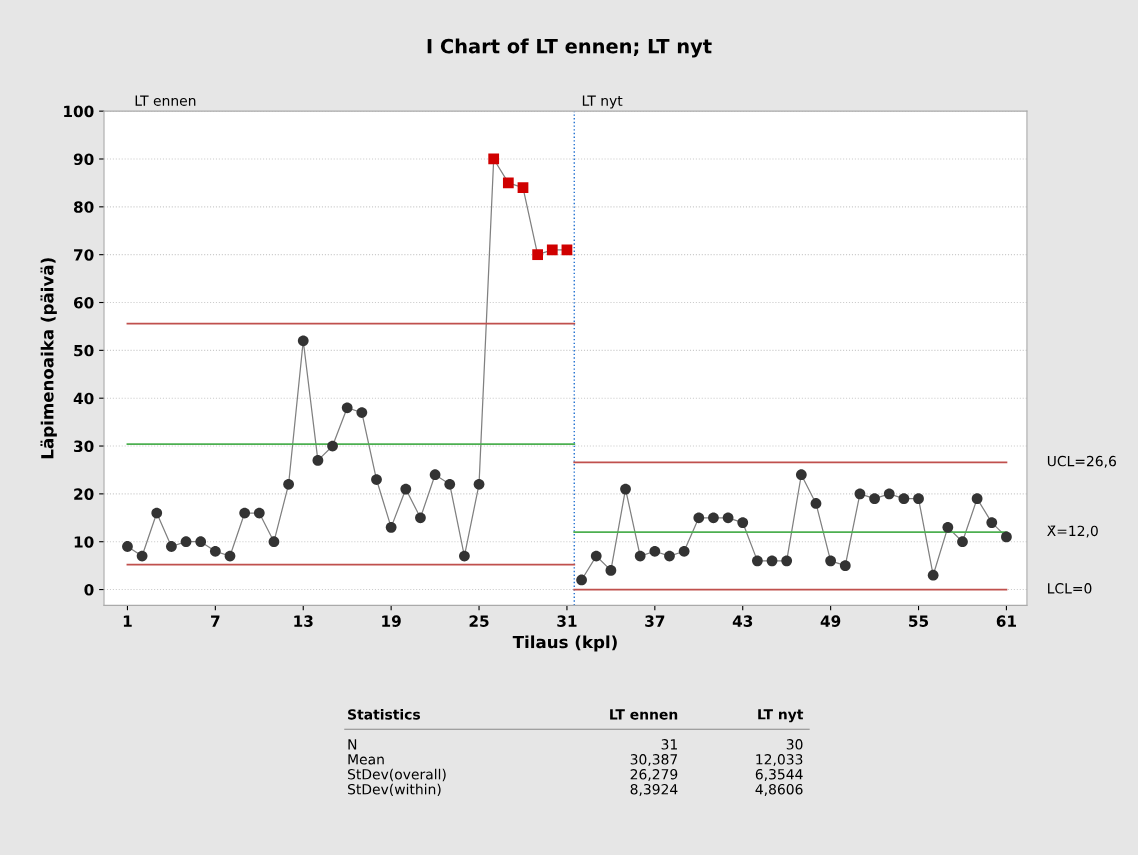  Describe the element at coordinates (394, 790) in the screenshot. I see `text: StDev(within)` at that location.